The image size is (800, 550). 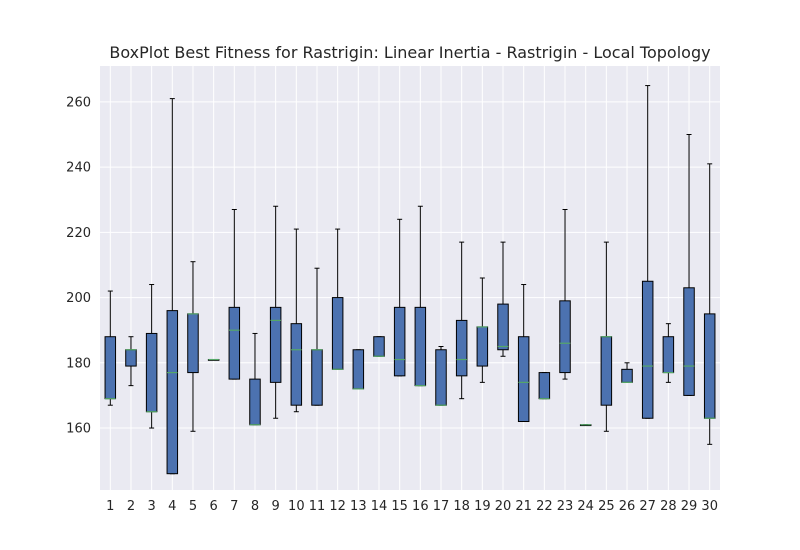 What do you see at coordinates (78, 265) in the screenshot?
I see `y-axis-ticks: 160 180 200 220 240 260` at bounding box center [78, 265].